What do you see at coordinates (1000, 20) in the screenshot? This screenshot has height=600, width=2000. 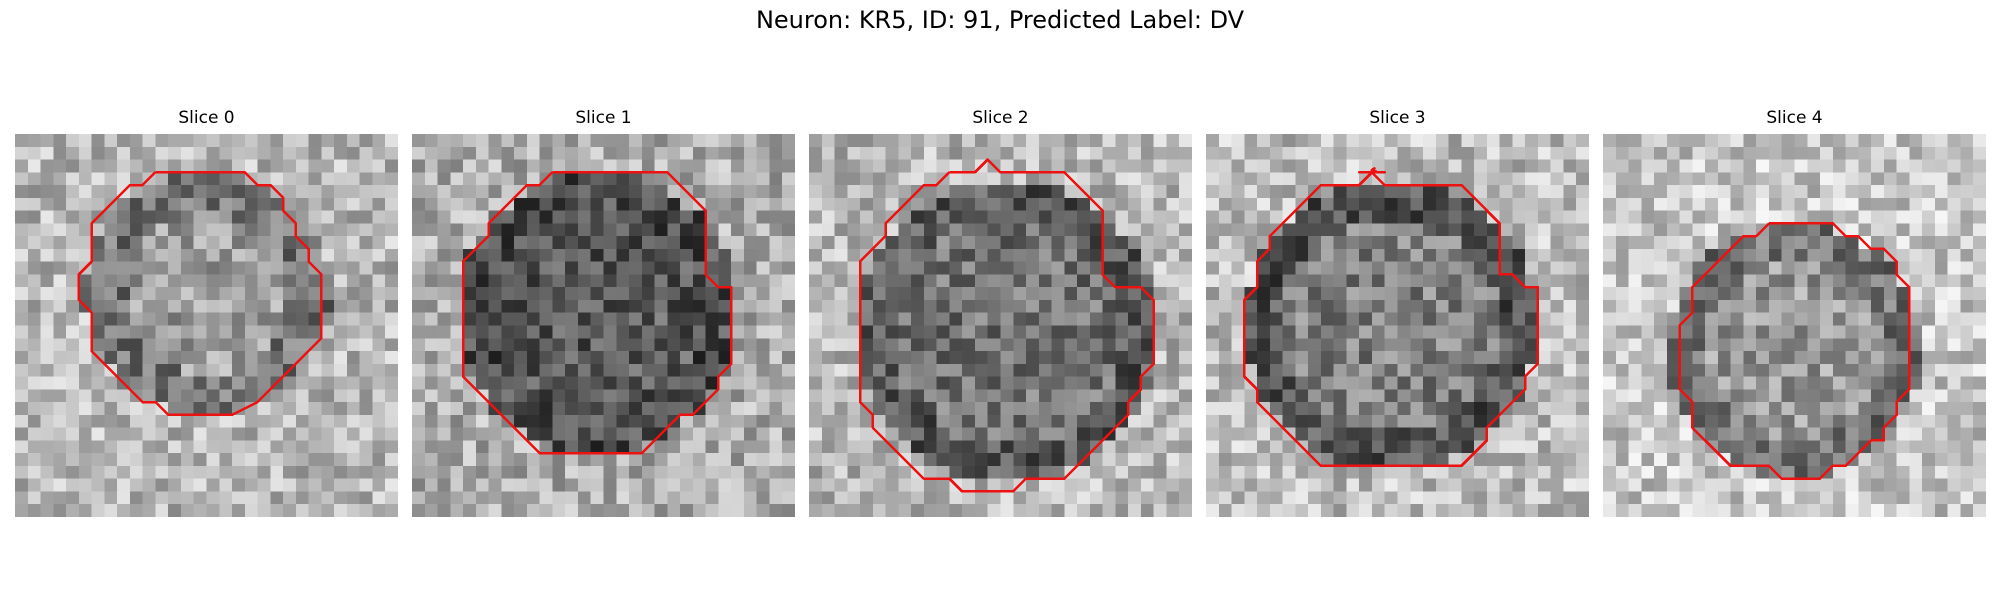 I see `figure-title: Neuron: KR5, ID: 91, Predicted Label: DV` at bounding box center [1000, 20].